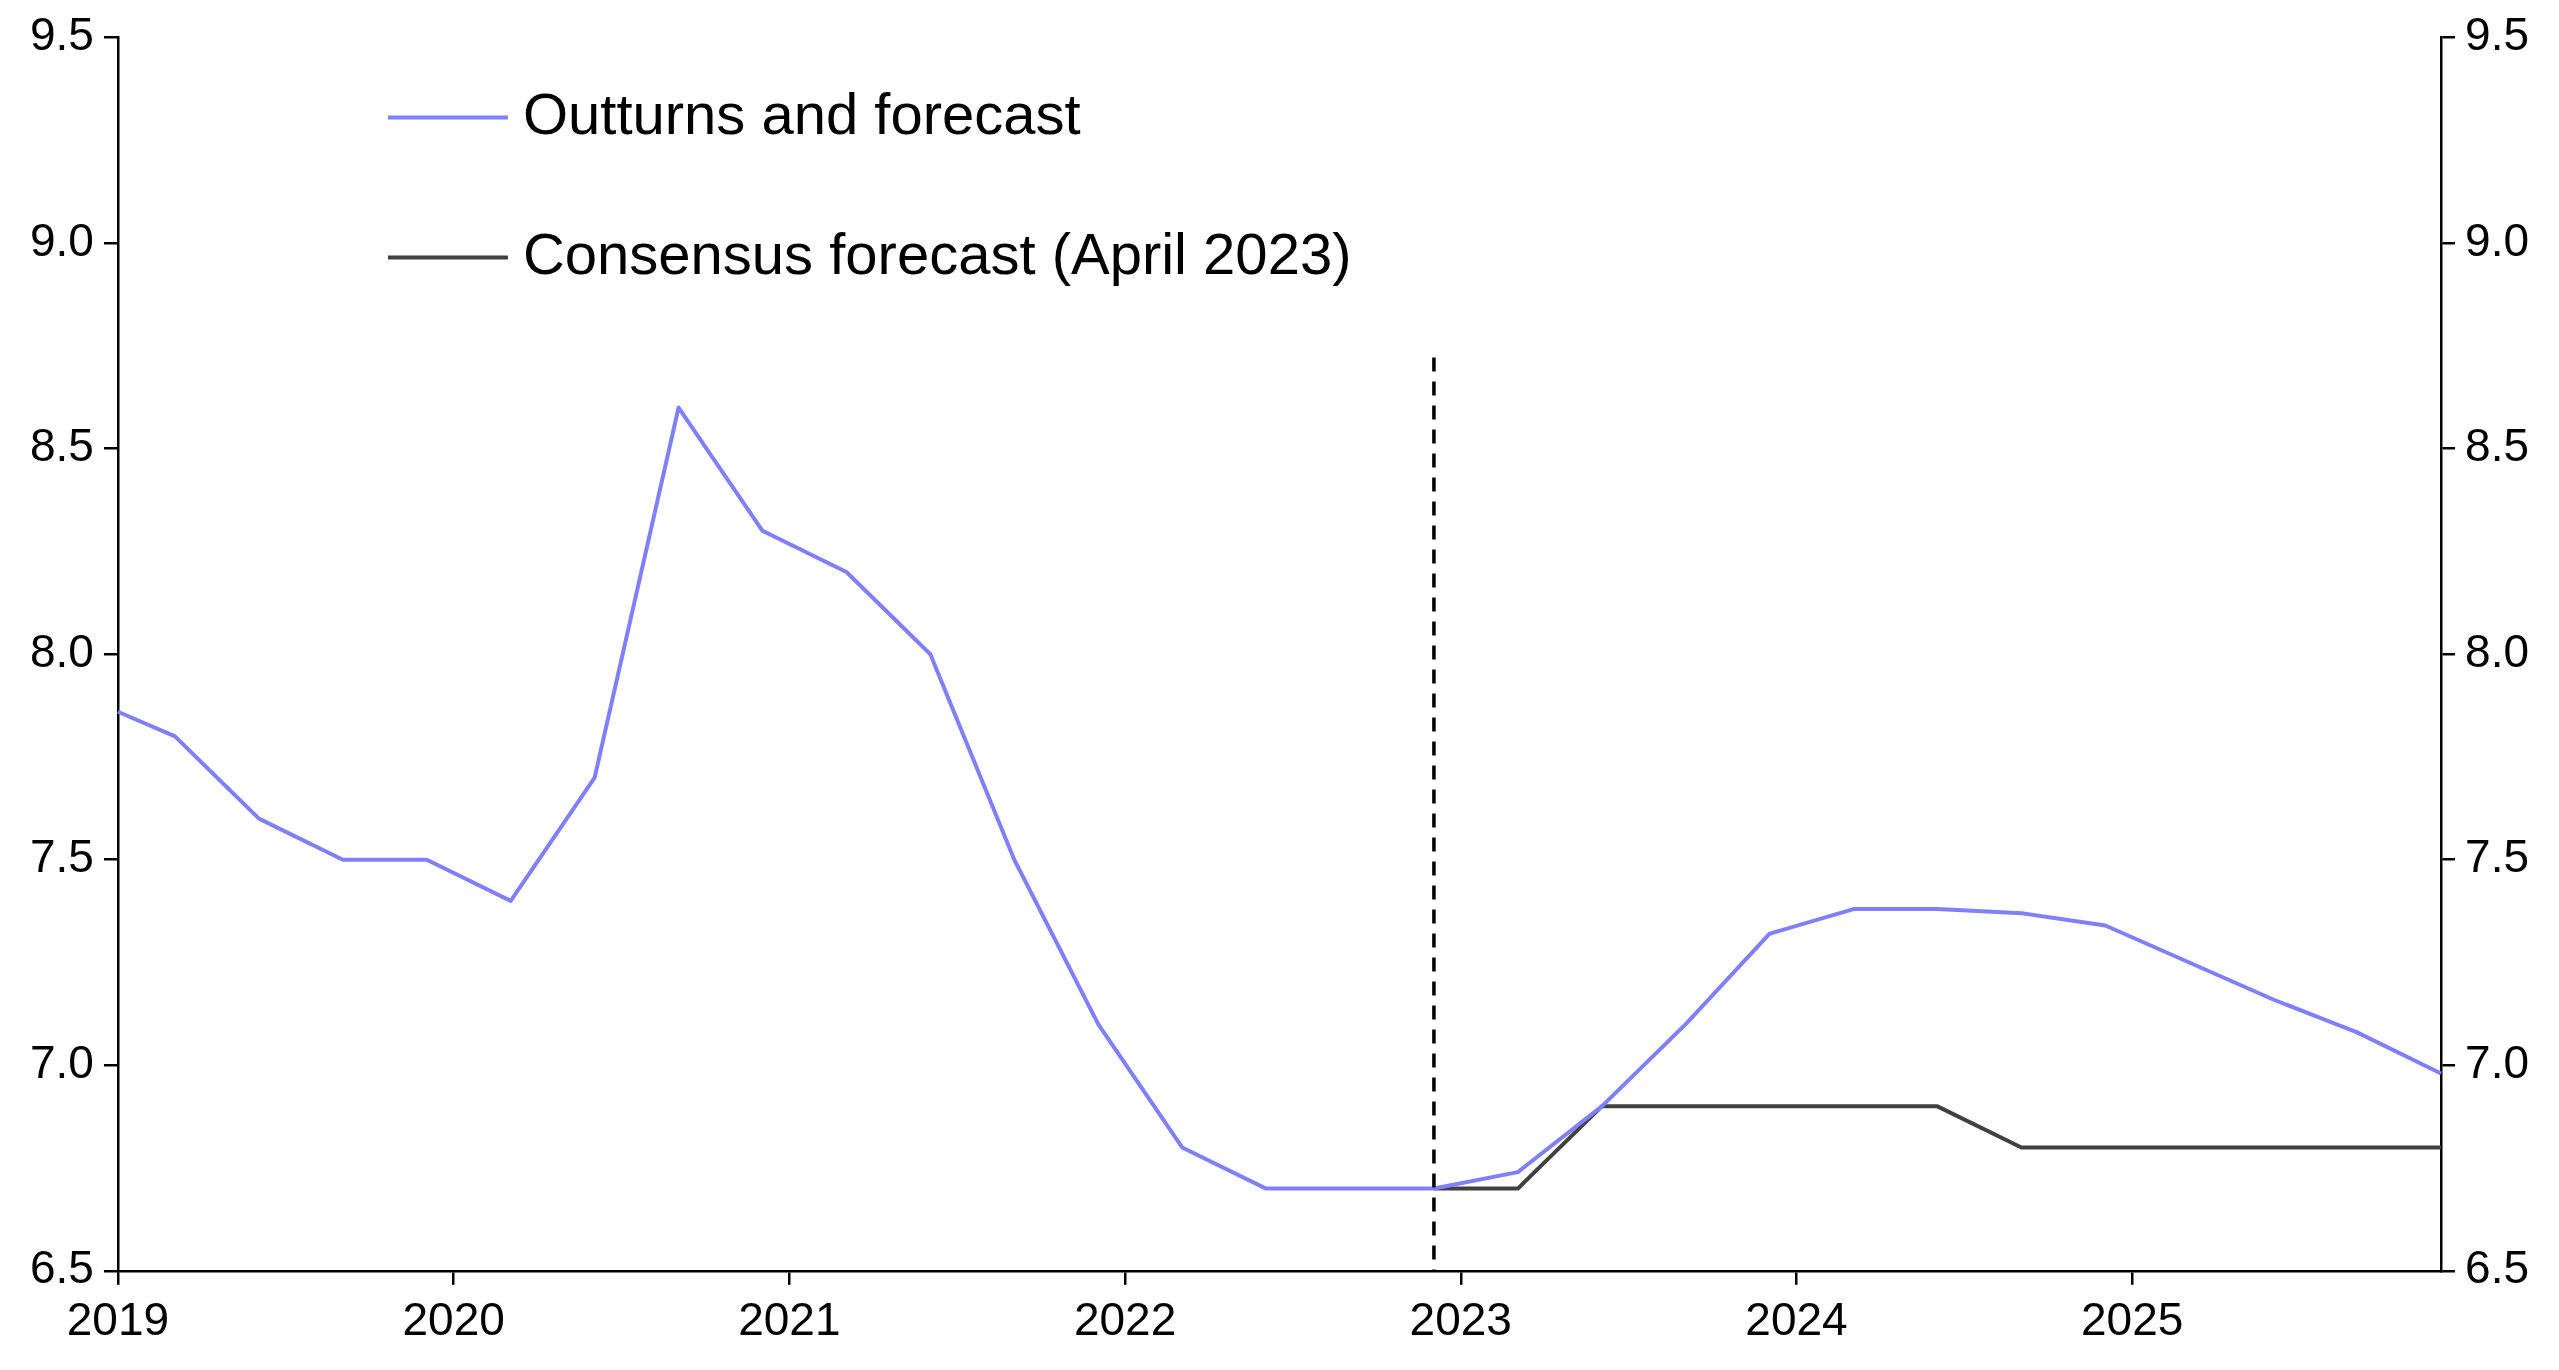  I want to click on x-tick-label: 2024, so click(1796, 1319).